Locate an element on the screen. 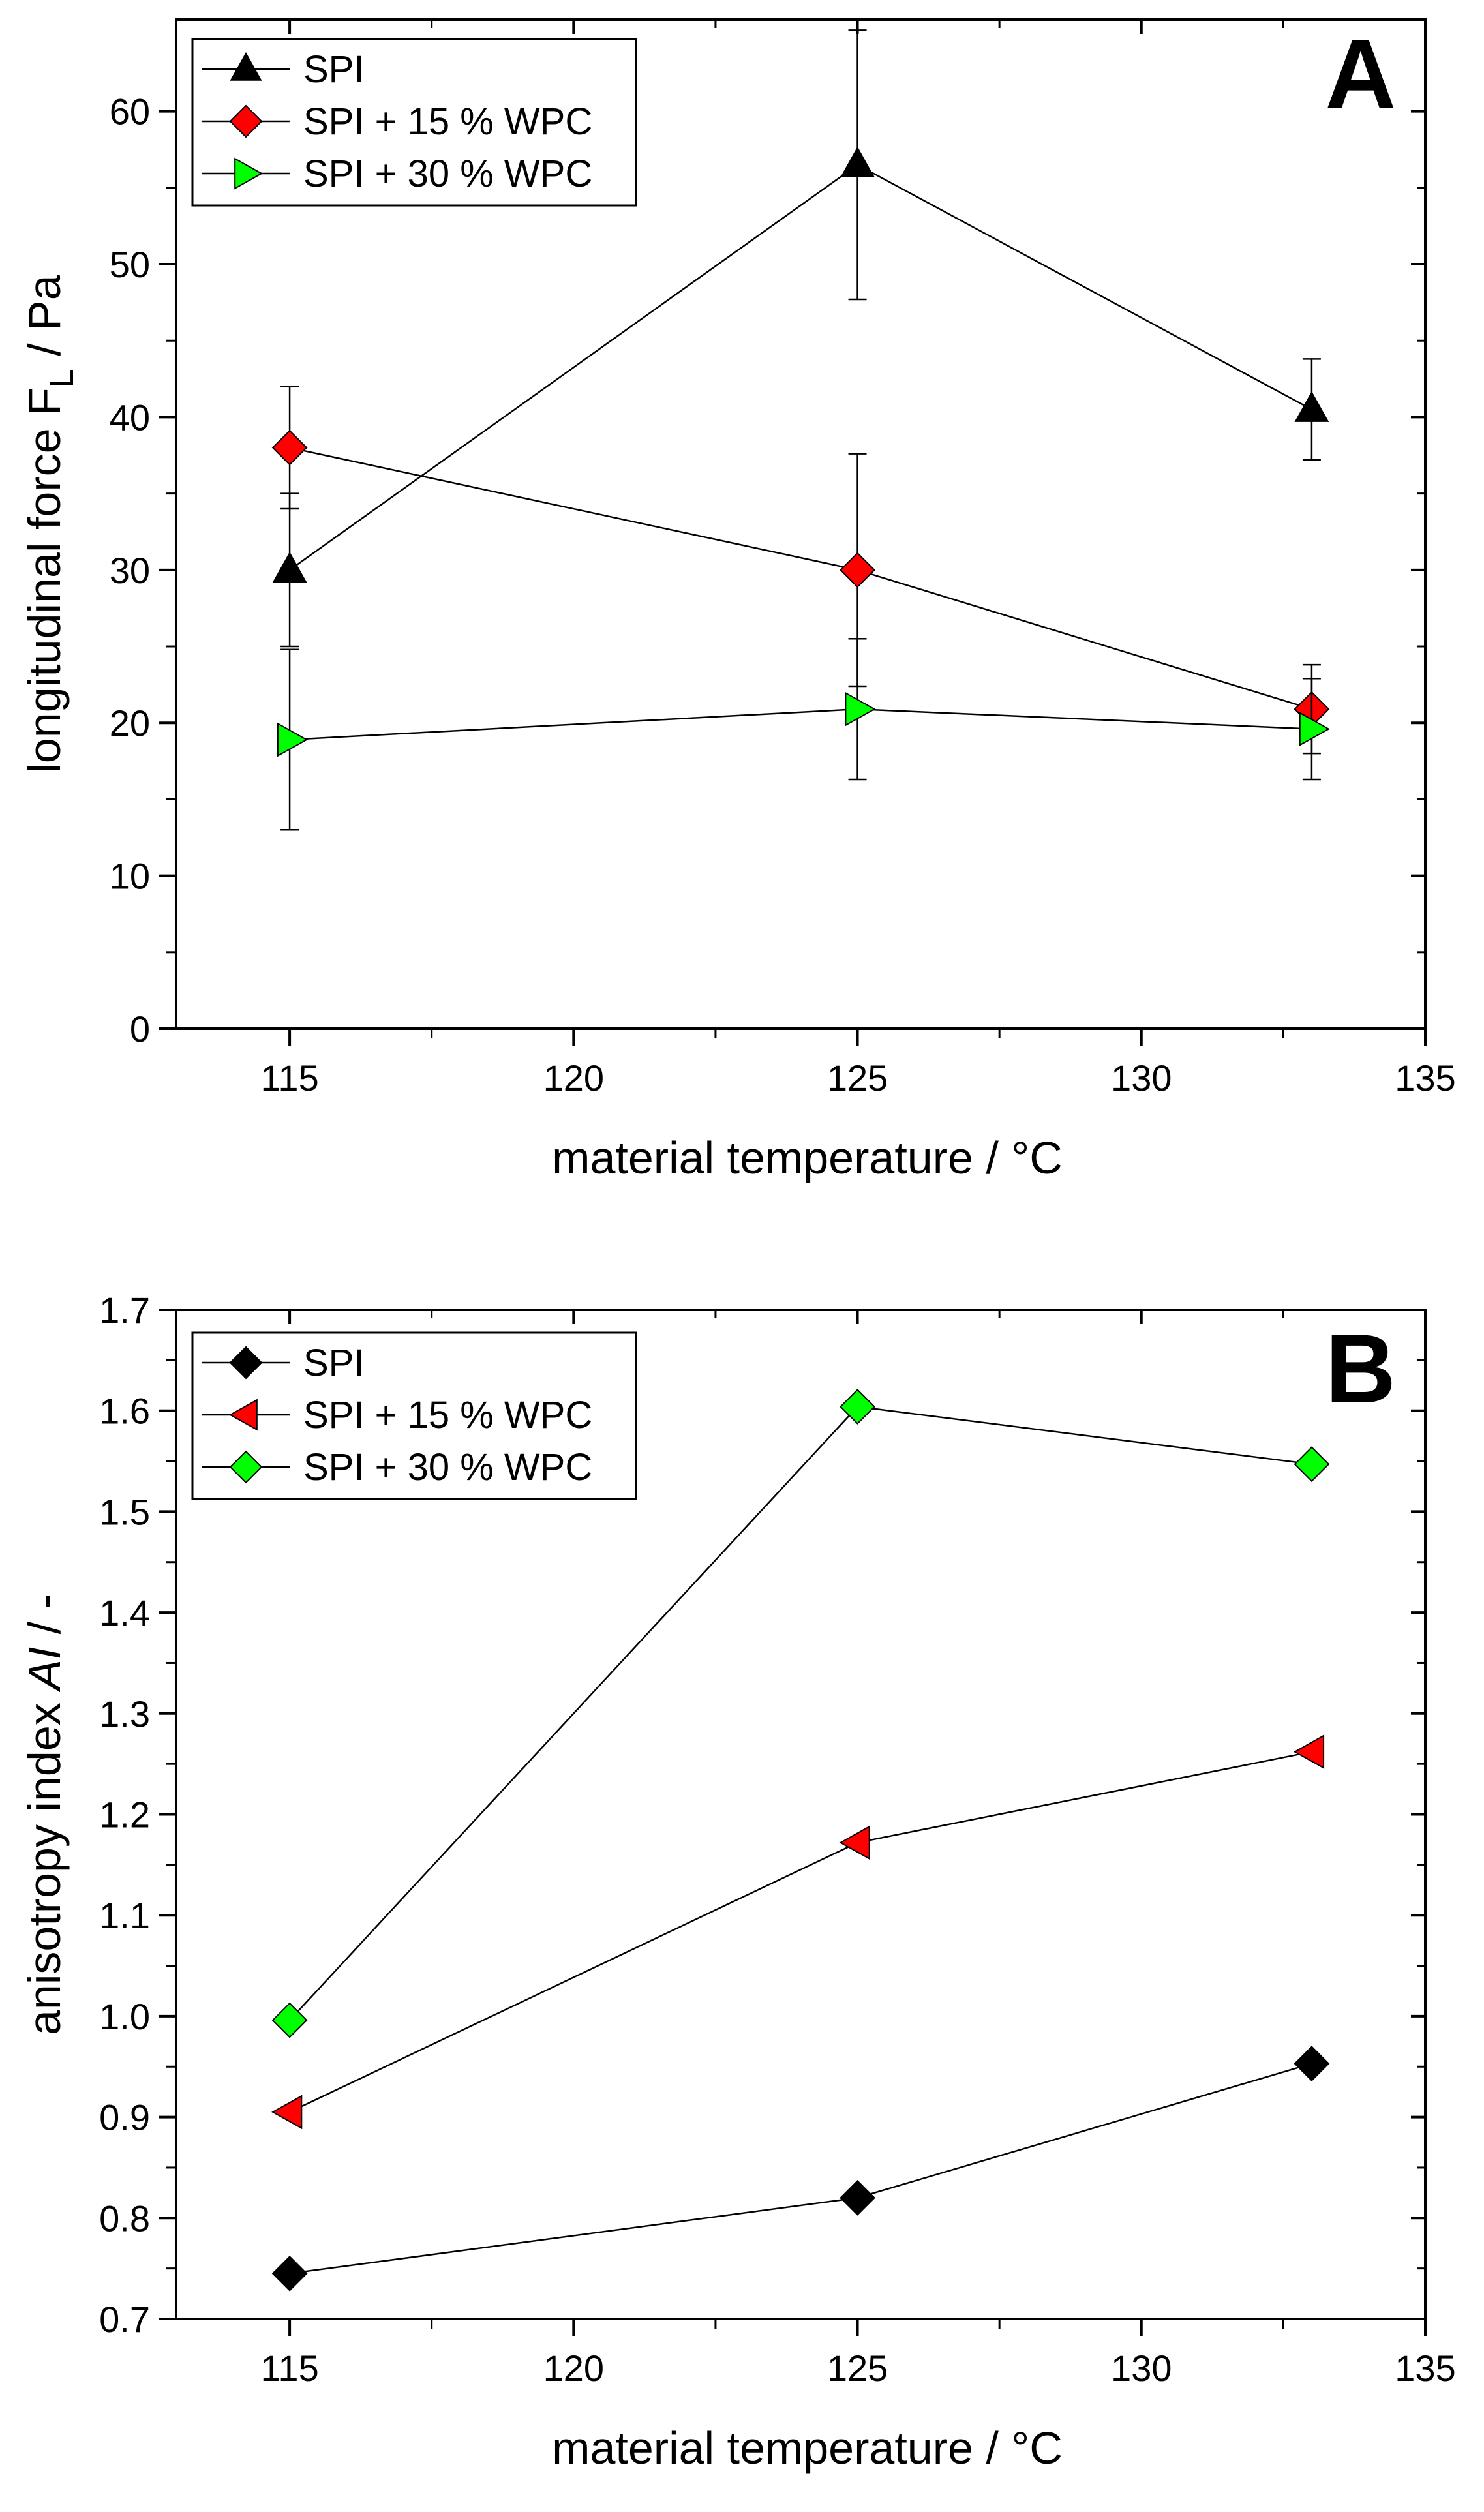  y-tick-label: 50 is located at coordinates (130, 264).